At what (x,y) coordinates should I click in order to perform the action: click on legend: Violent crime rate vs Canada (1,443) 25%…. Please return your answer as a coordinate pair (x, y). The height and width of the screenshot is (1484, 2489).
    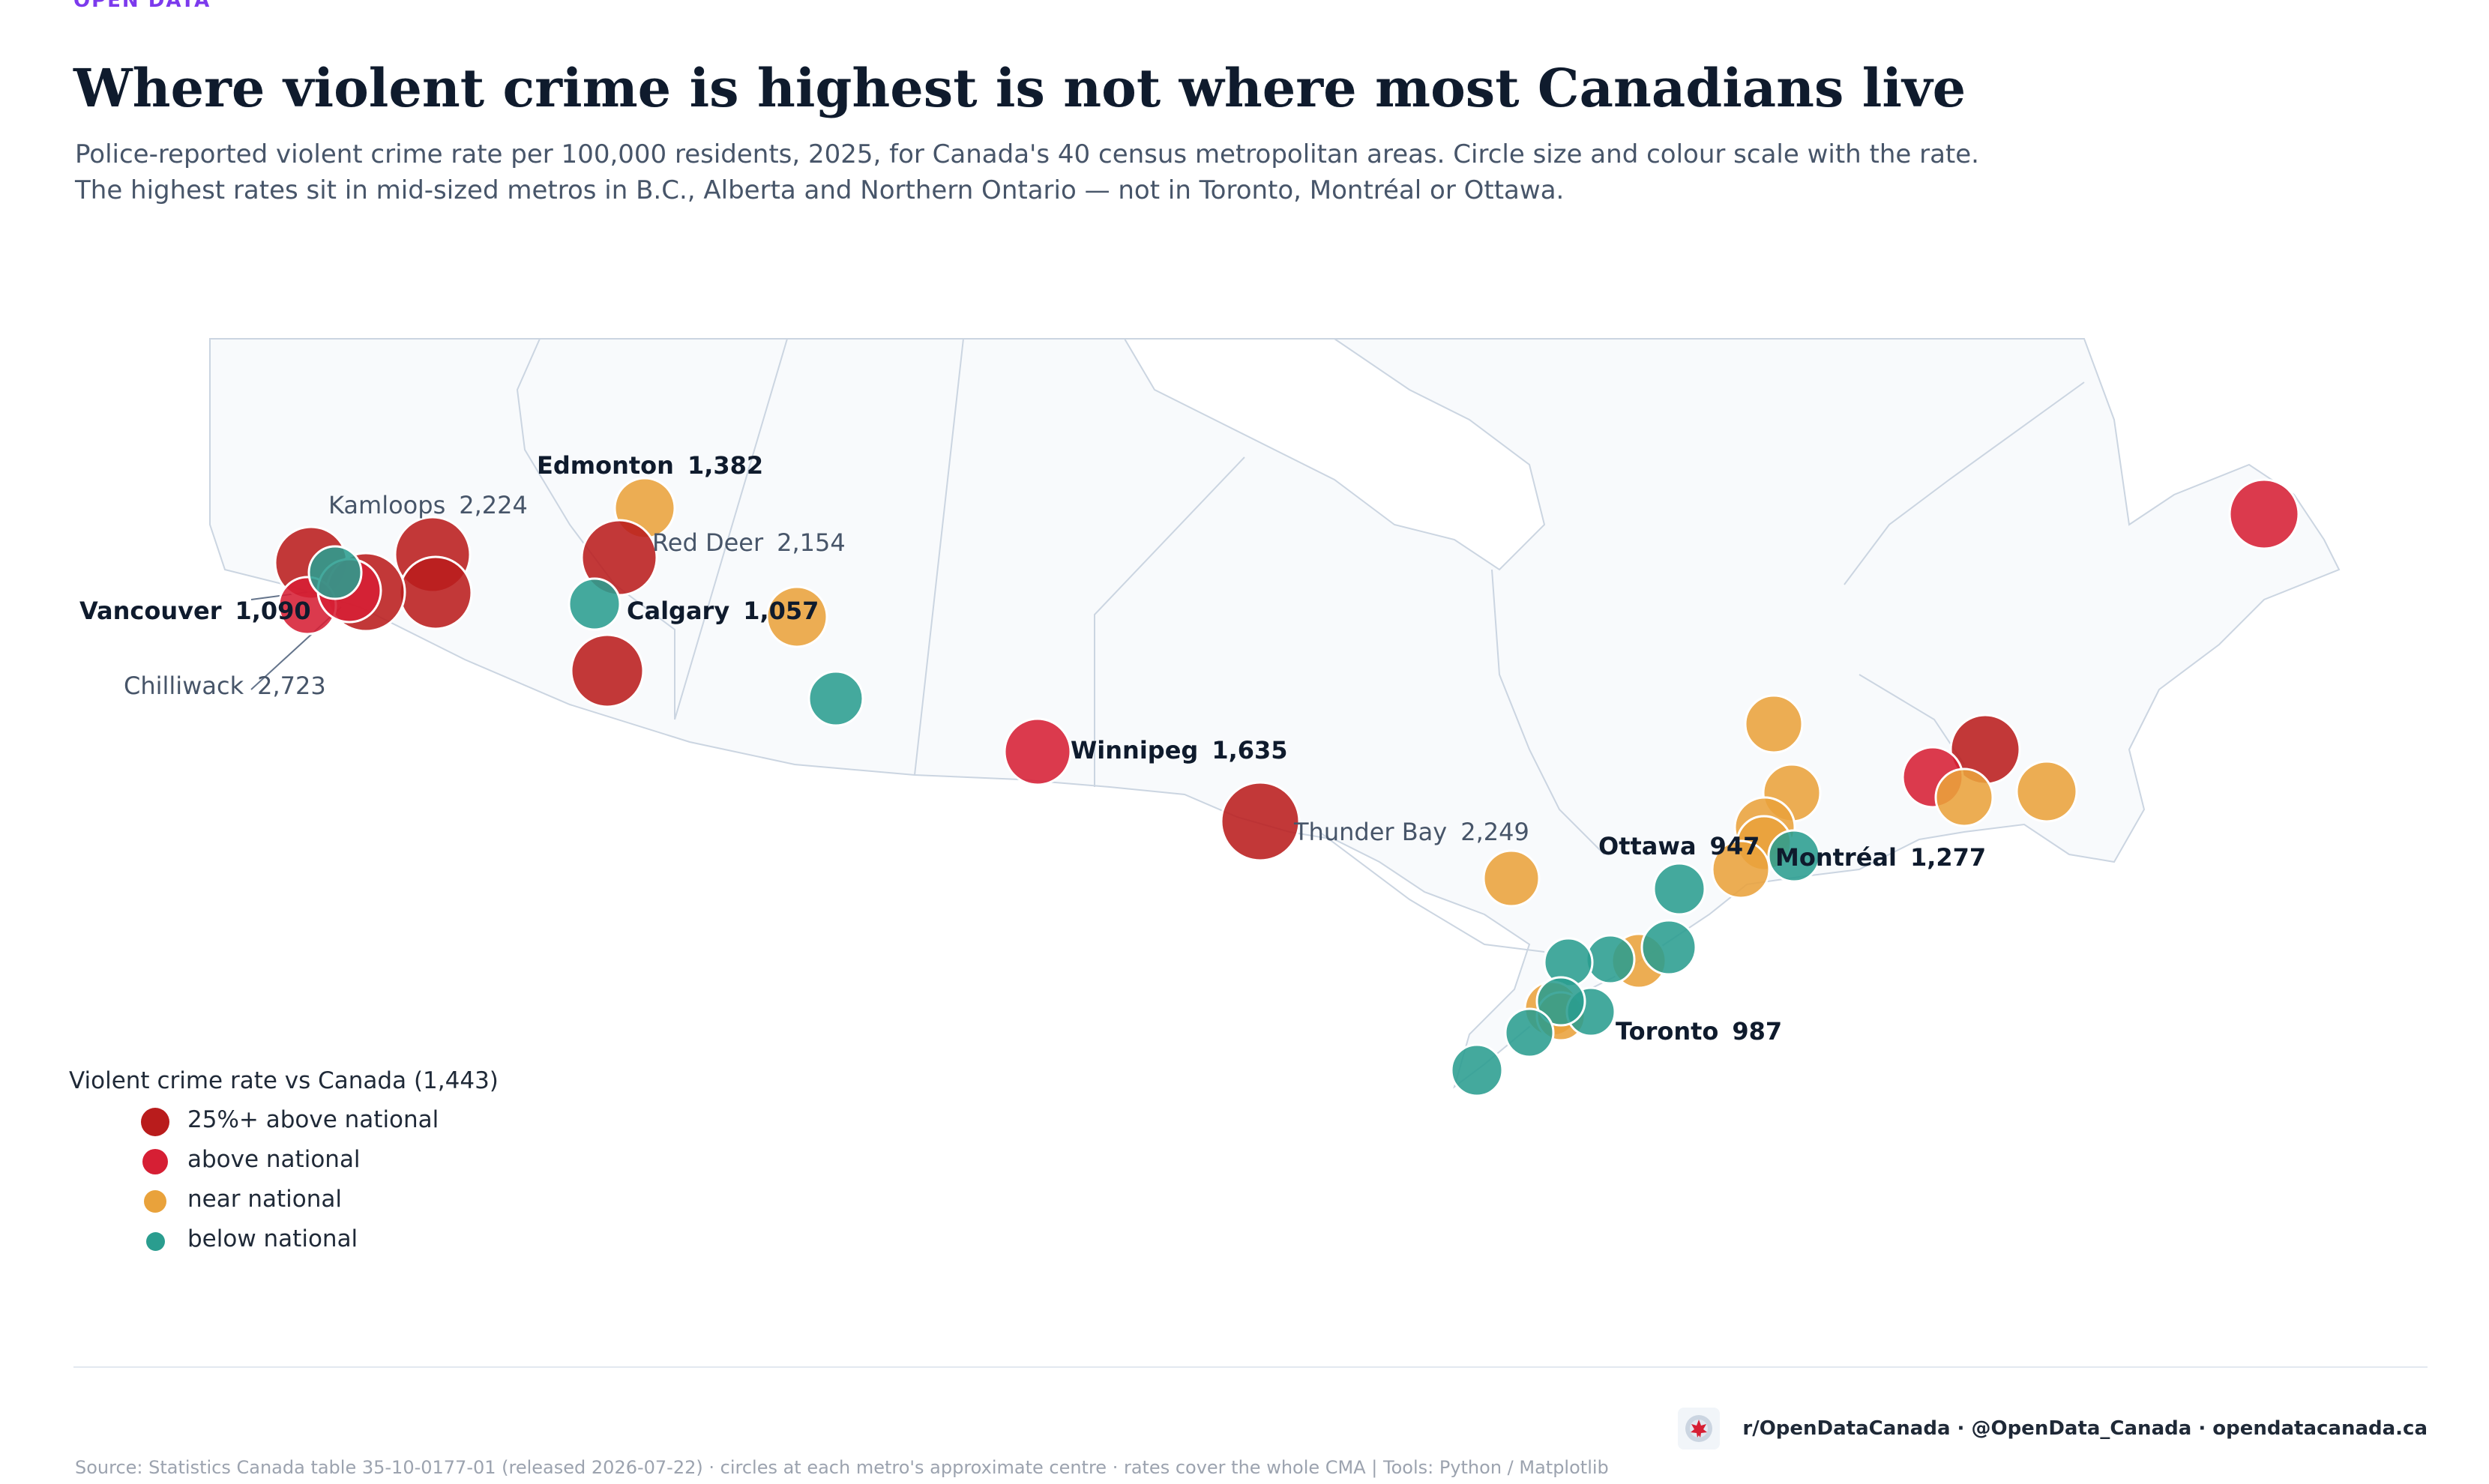
    Looking at the image, I should click on (284, 1165).